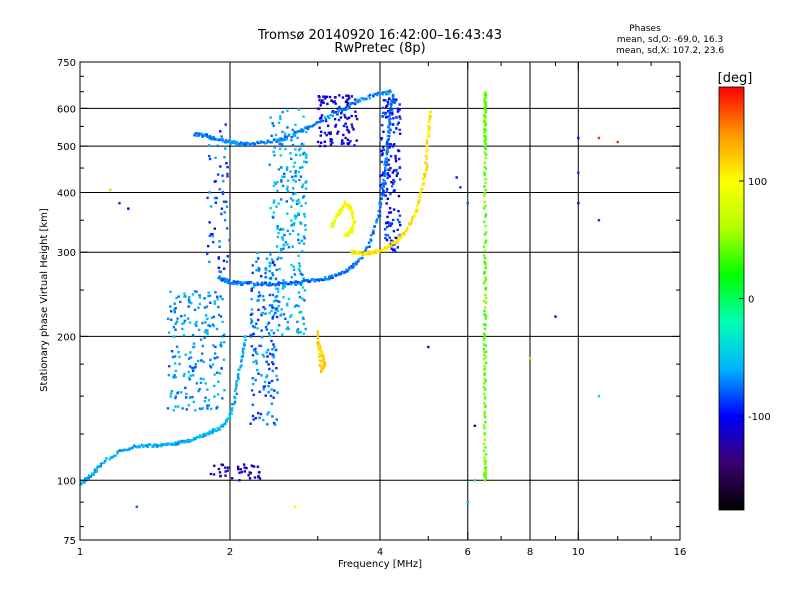 This screenshot has width=800, height=600. Describe the element at coordinates (599, 396) in the screenshot. I see `scatter-point` at that location.